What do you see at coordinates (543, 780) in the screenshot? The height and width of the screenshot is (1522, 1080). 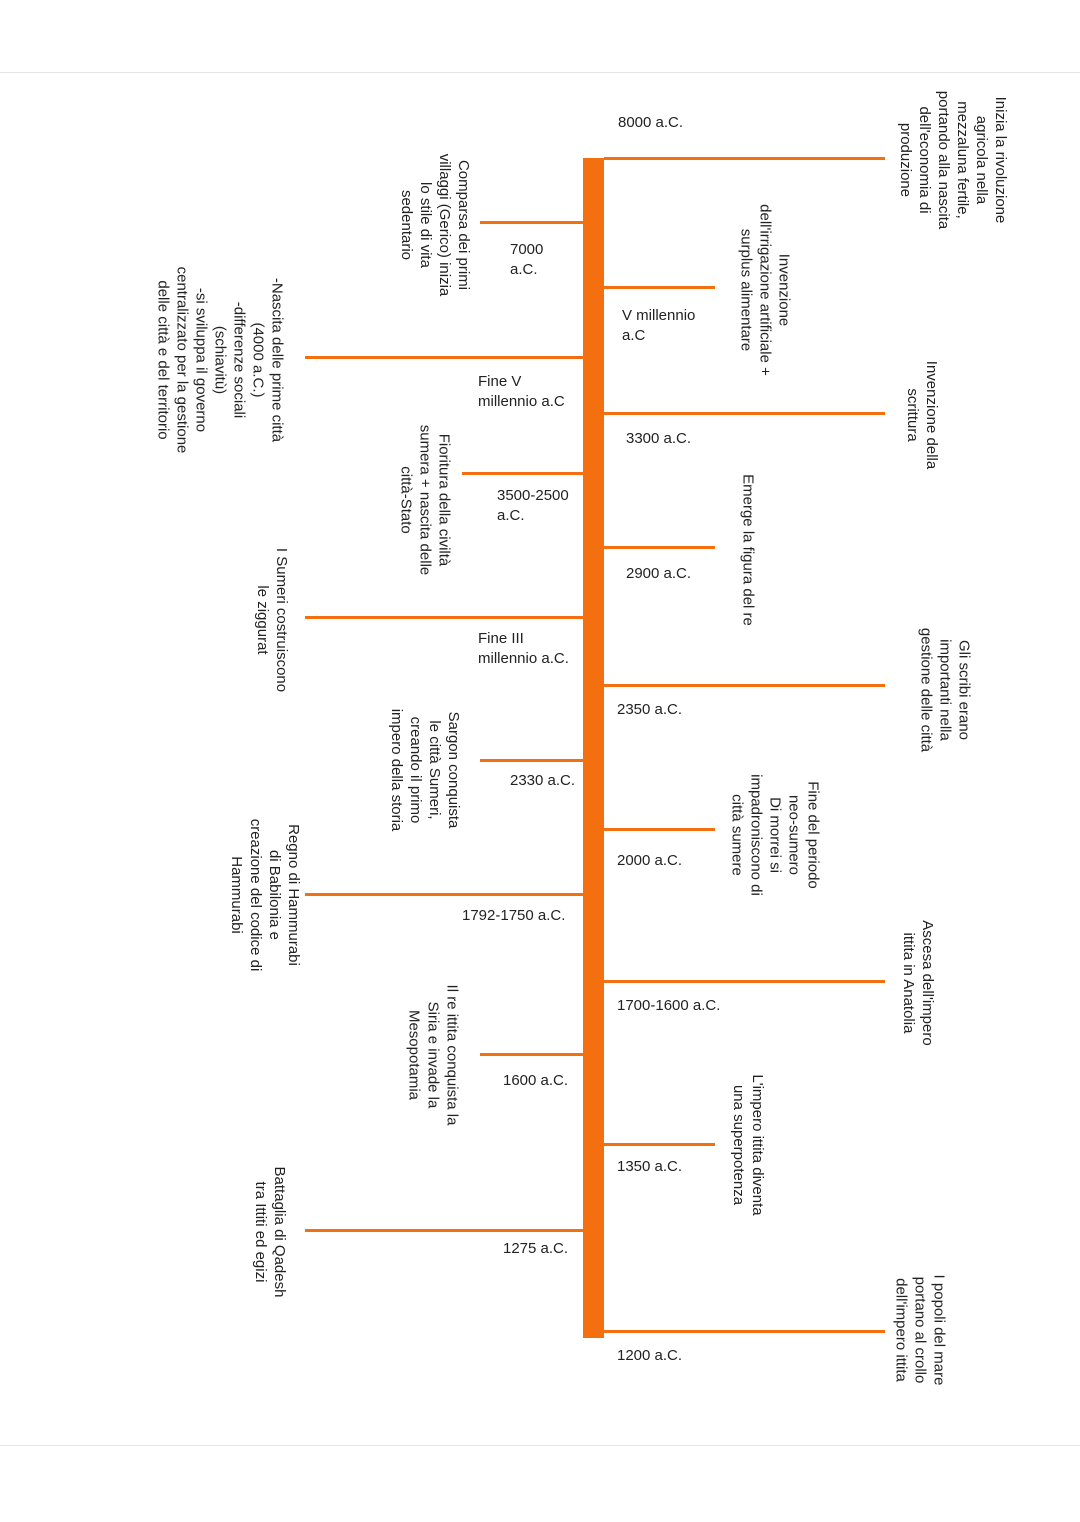 I see `event-date: 2330 a.C.` at bounding box center [543, 780].